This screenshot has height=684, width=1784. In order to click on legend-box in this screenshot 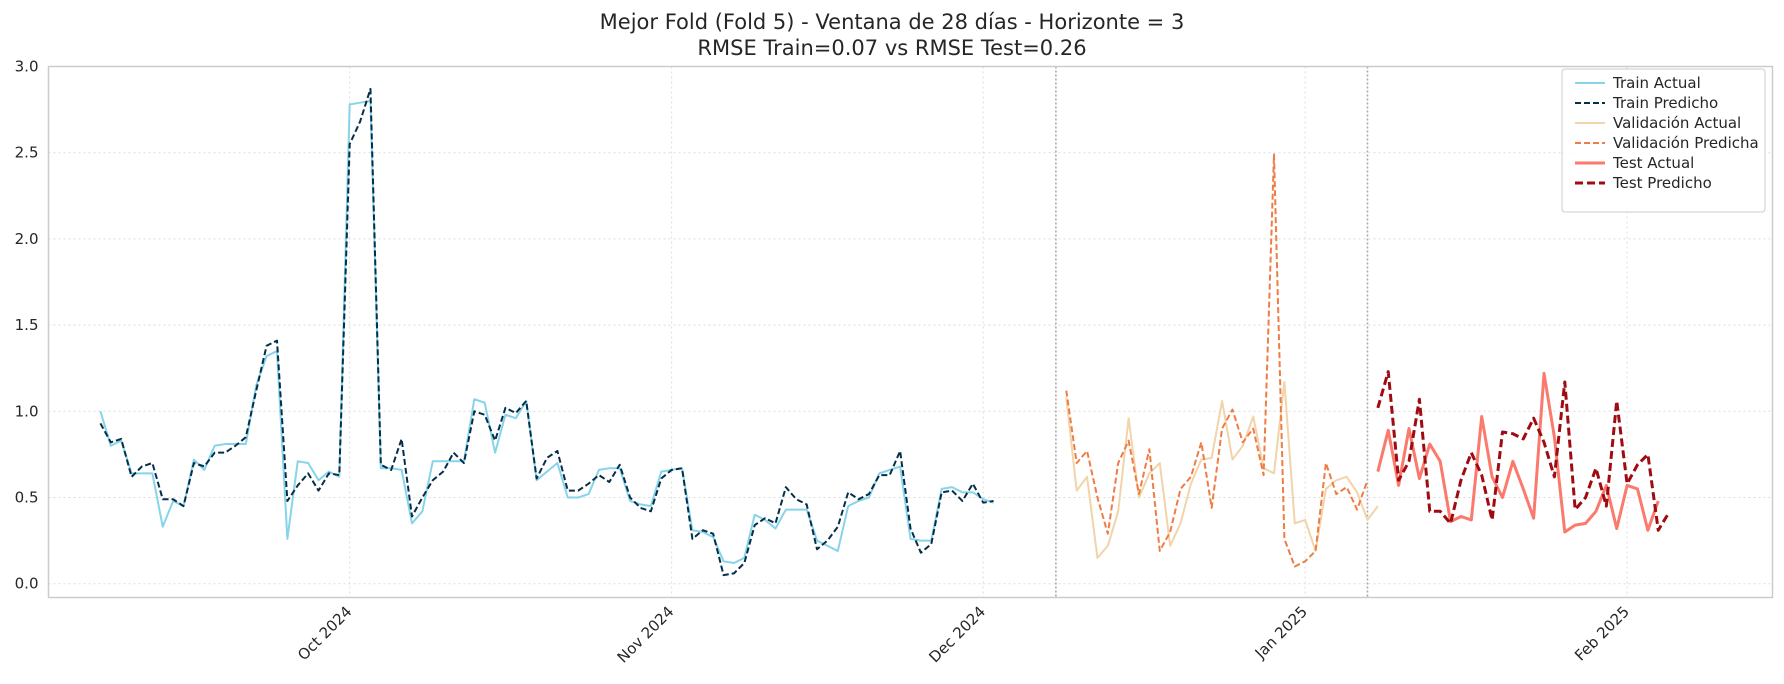, I will do `click(1663, 140)`.